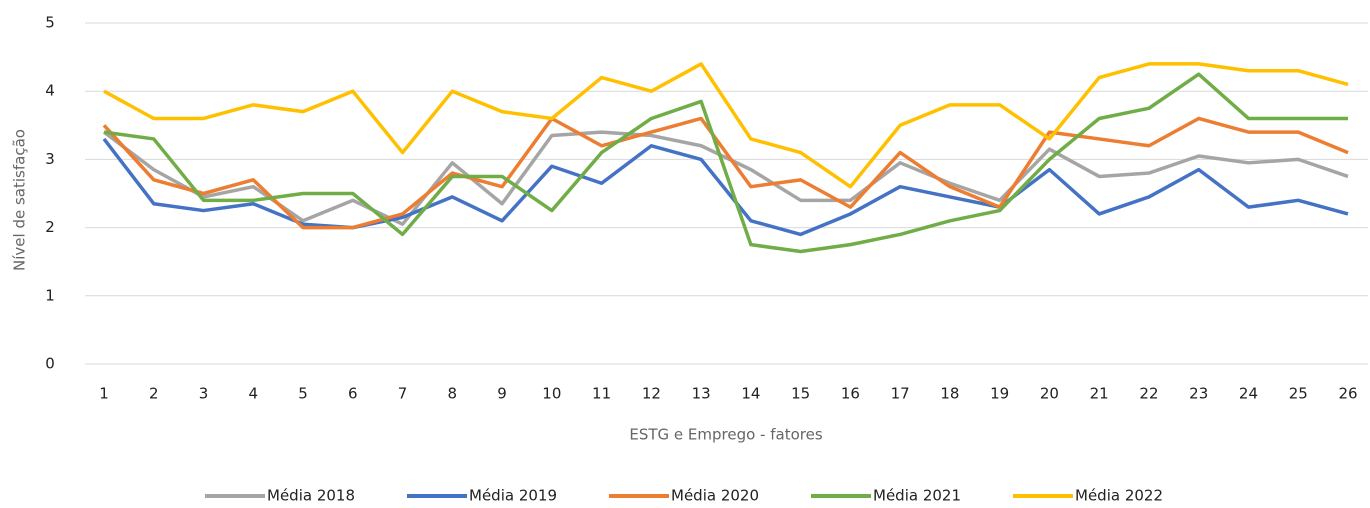  I want to click on x-tick-label: 17, so click(900, 394).